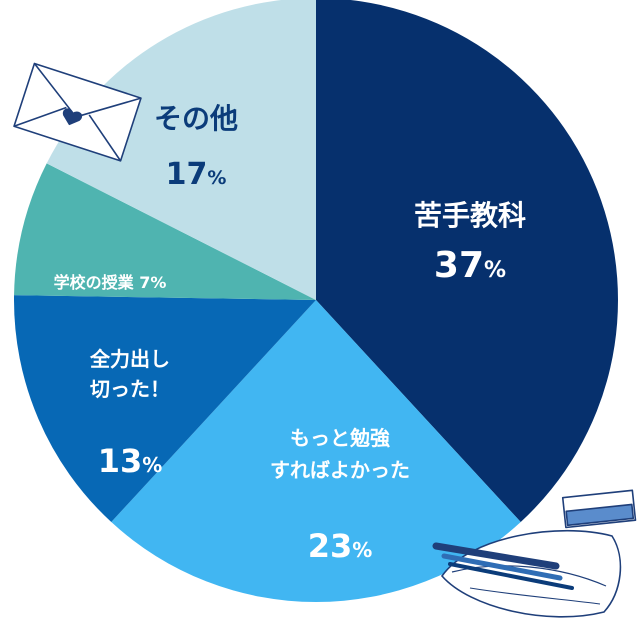 The width and height of the screenshot is (640, 630). What do you see at coordinates (340, 546) in the screenshot?
I see `slice-value-label: 23%` at bounding box center [340, 546].